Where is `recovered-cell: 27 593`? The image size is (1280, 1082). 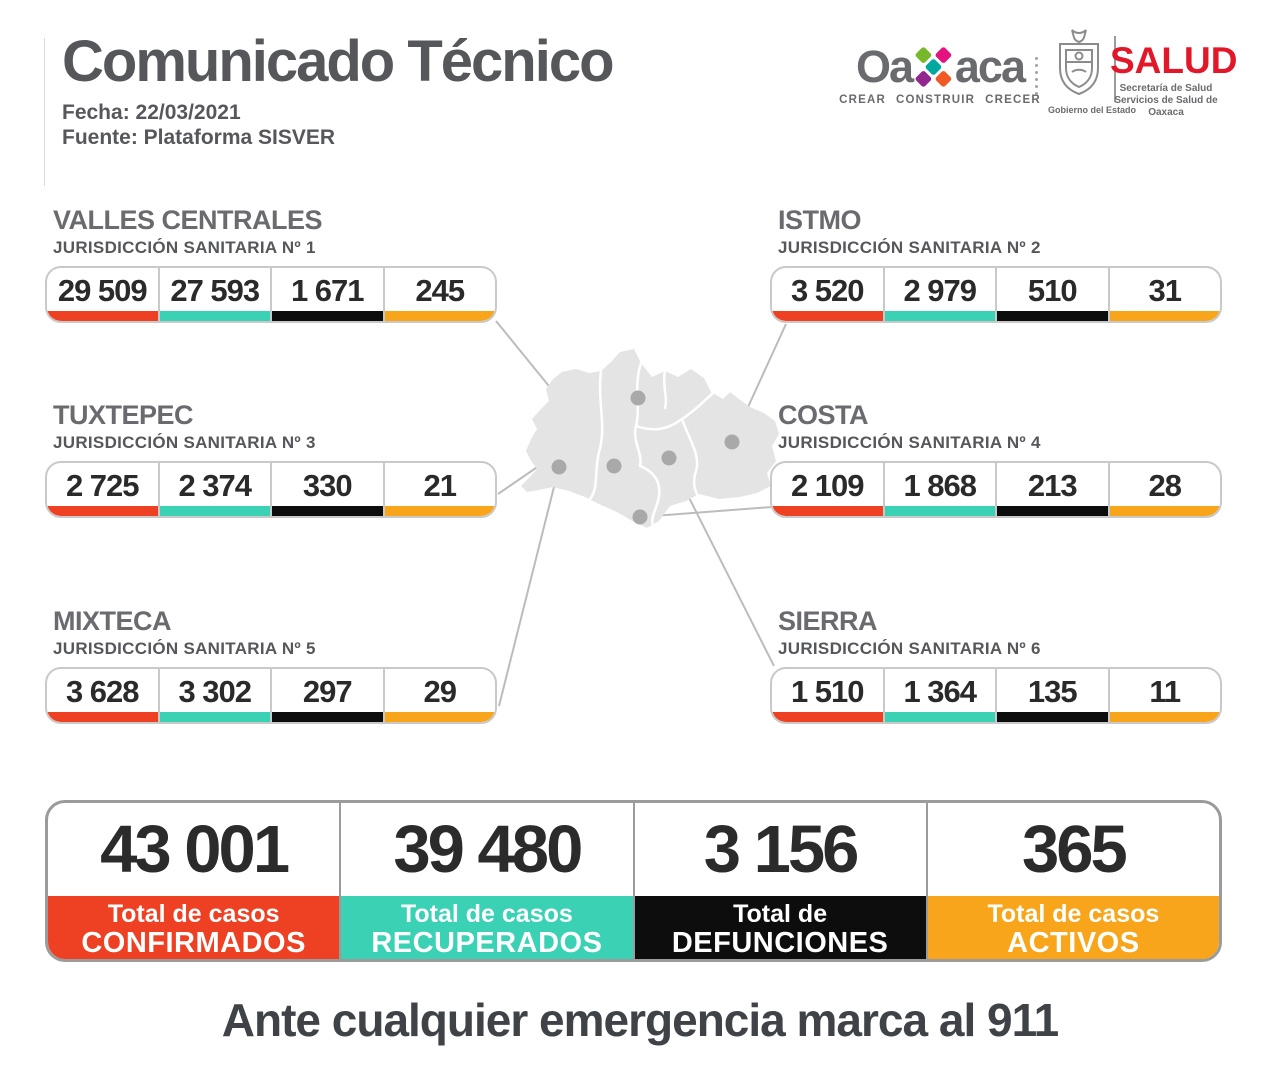 recovered-cell: 27 593 is located at coordinates (213, 294).